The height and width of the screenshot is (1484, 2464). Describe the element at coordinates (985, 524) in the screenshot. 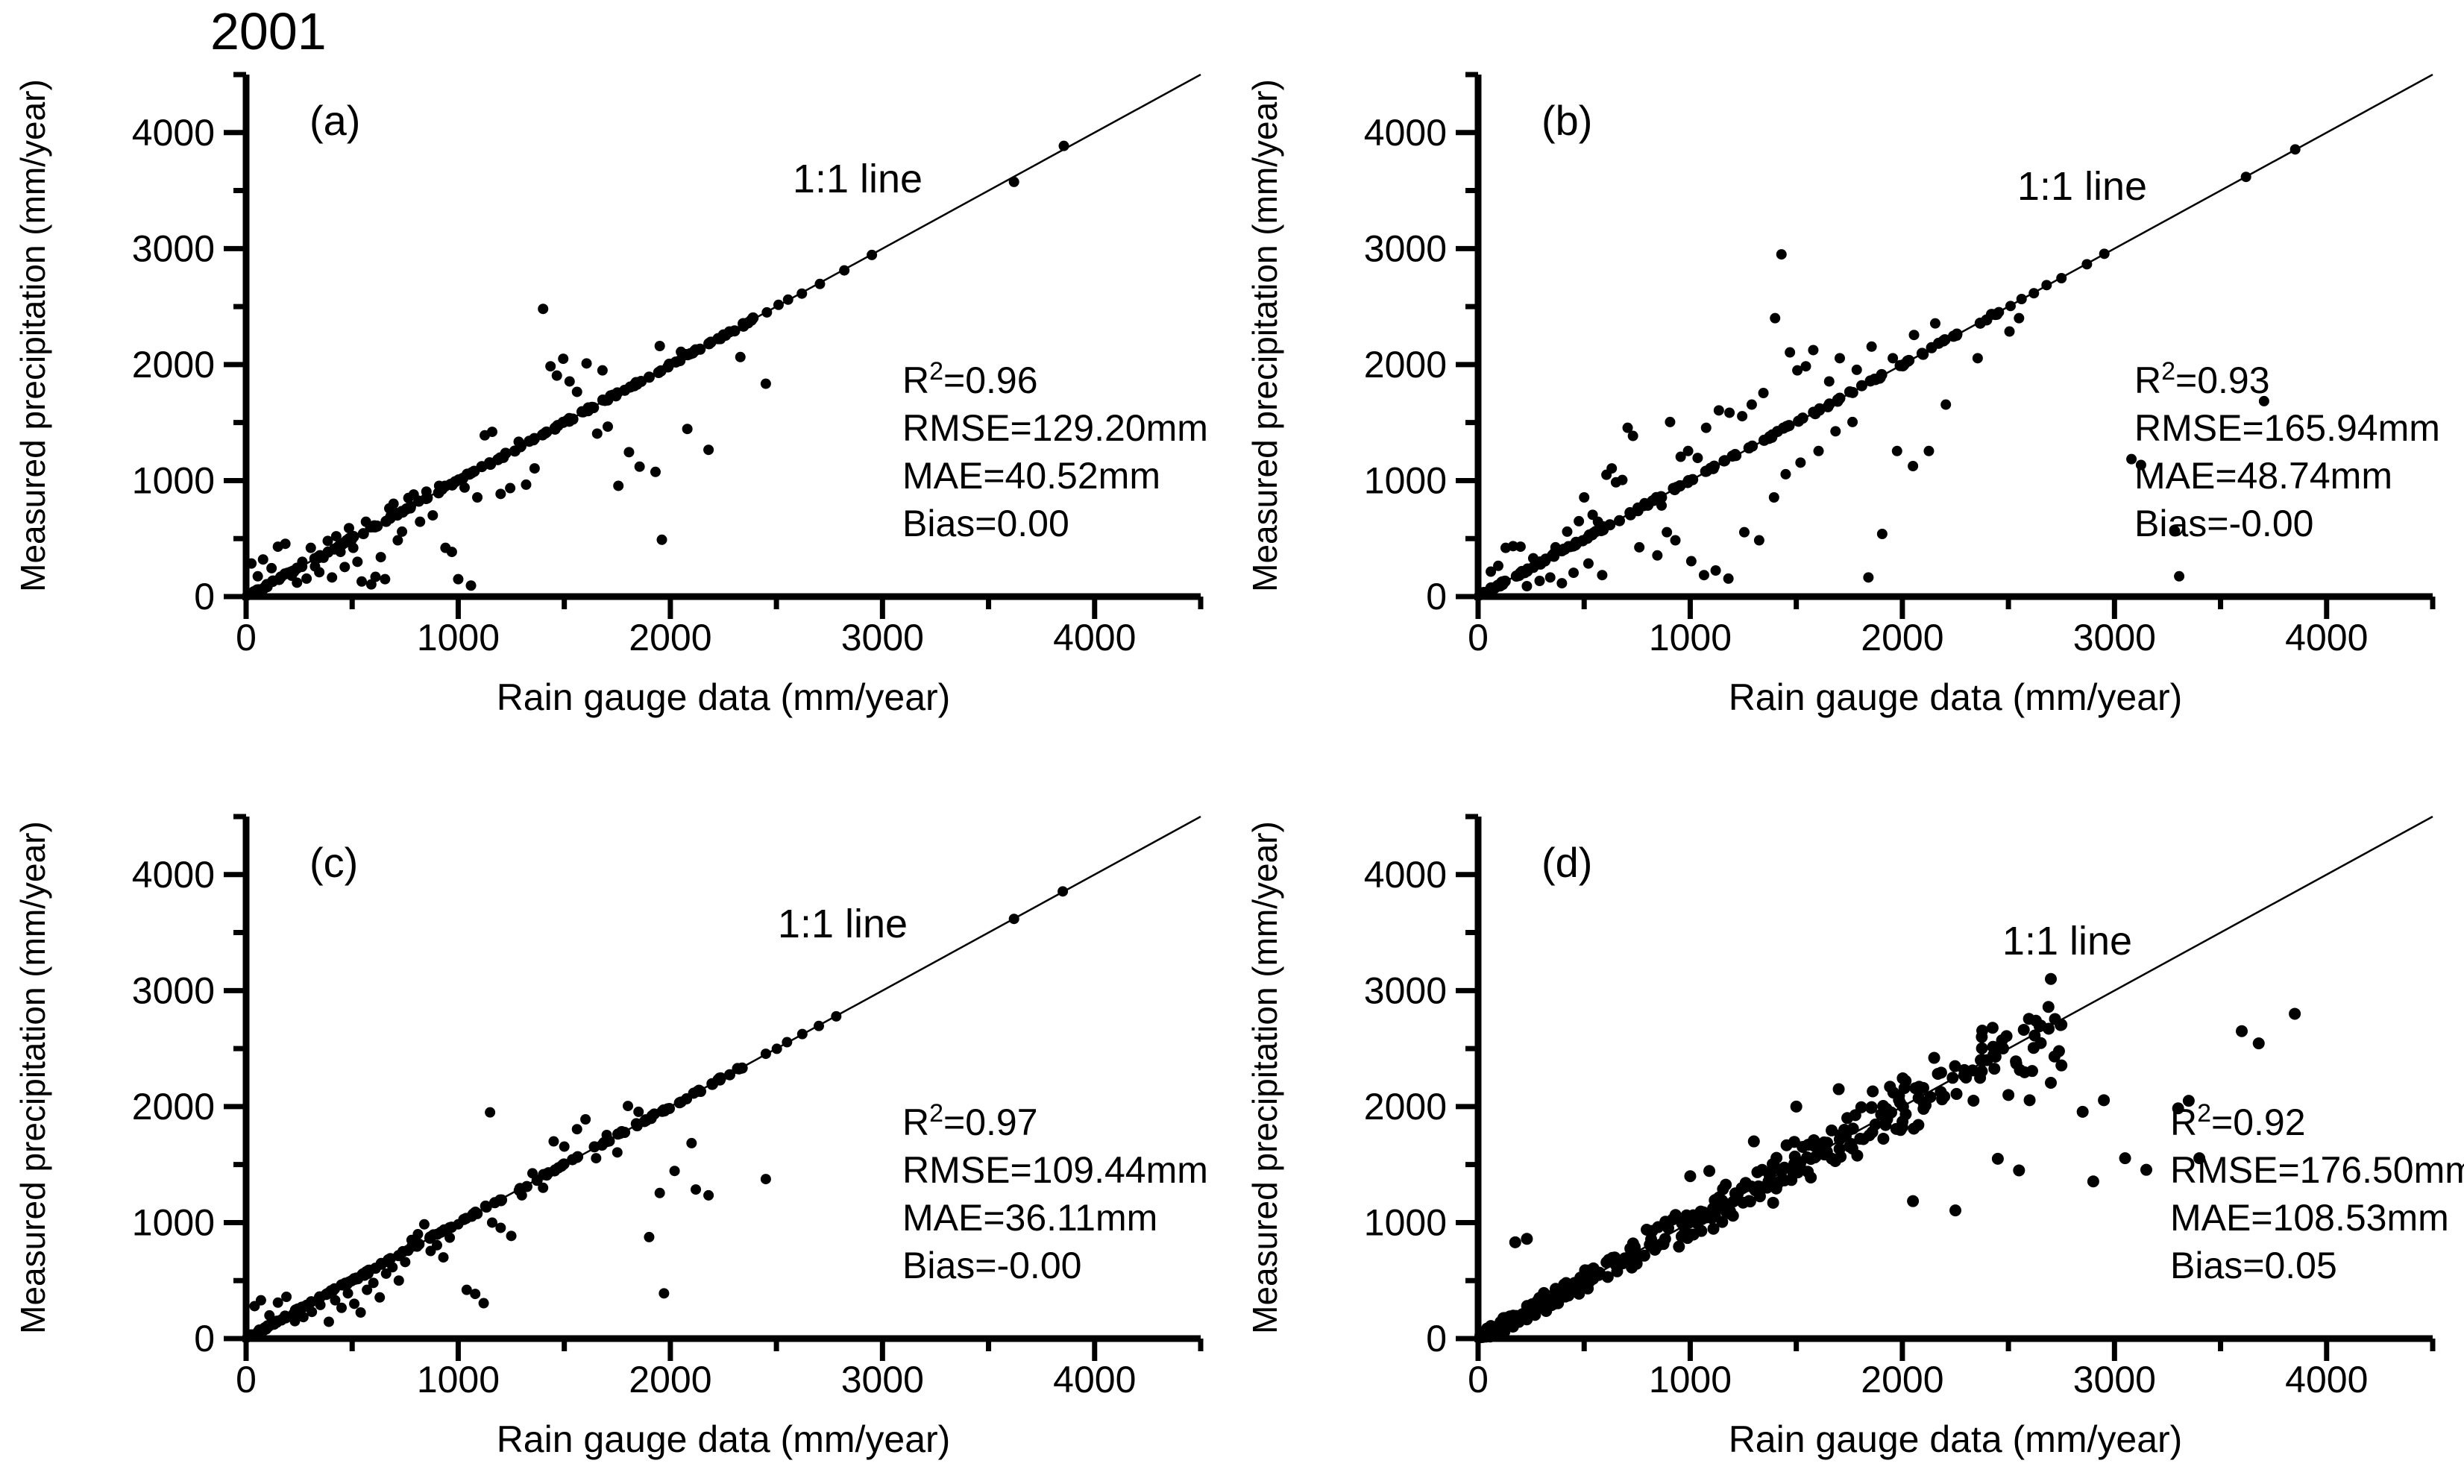

I see `stats-bias: Bias=0.00` at that location.